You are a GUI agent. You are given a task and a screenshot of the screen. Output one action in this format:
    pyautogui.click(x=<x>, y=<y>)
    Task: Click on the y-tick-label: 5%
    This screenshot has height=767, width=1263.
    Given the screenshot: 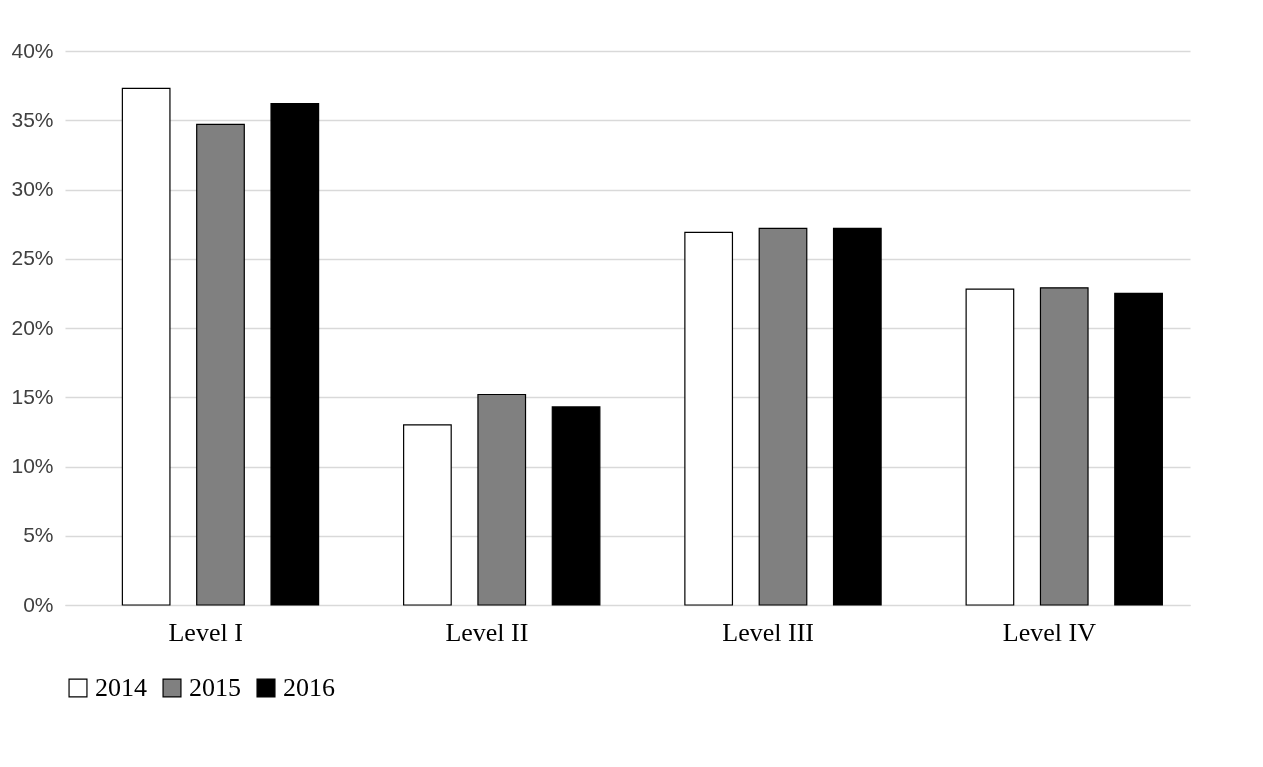 What is the action you would take?
    pyautogui.click(x=38, y=535)
    